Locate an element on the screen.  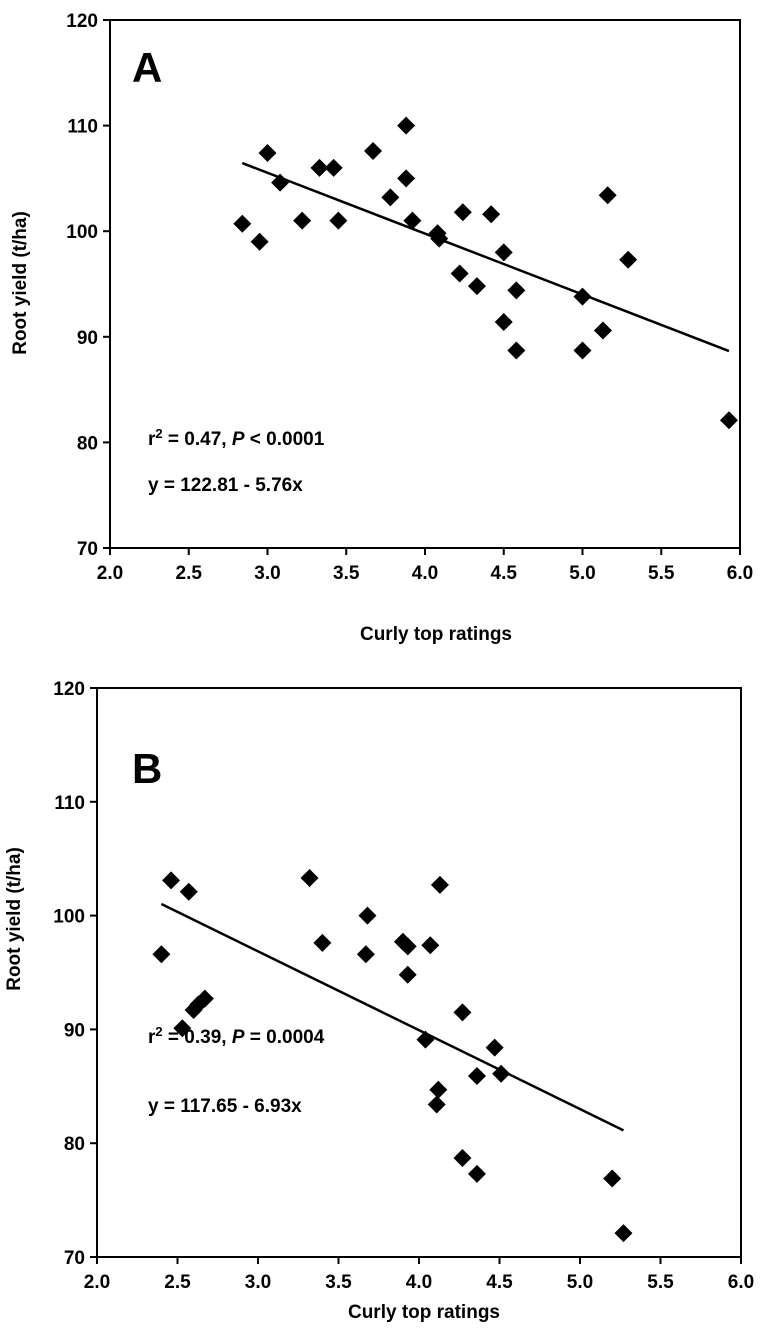
r2-annotation: r2 = 0.47, P < 0.0001 is located at coordinates (236, 438).